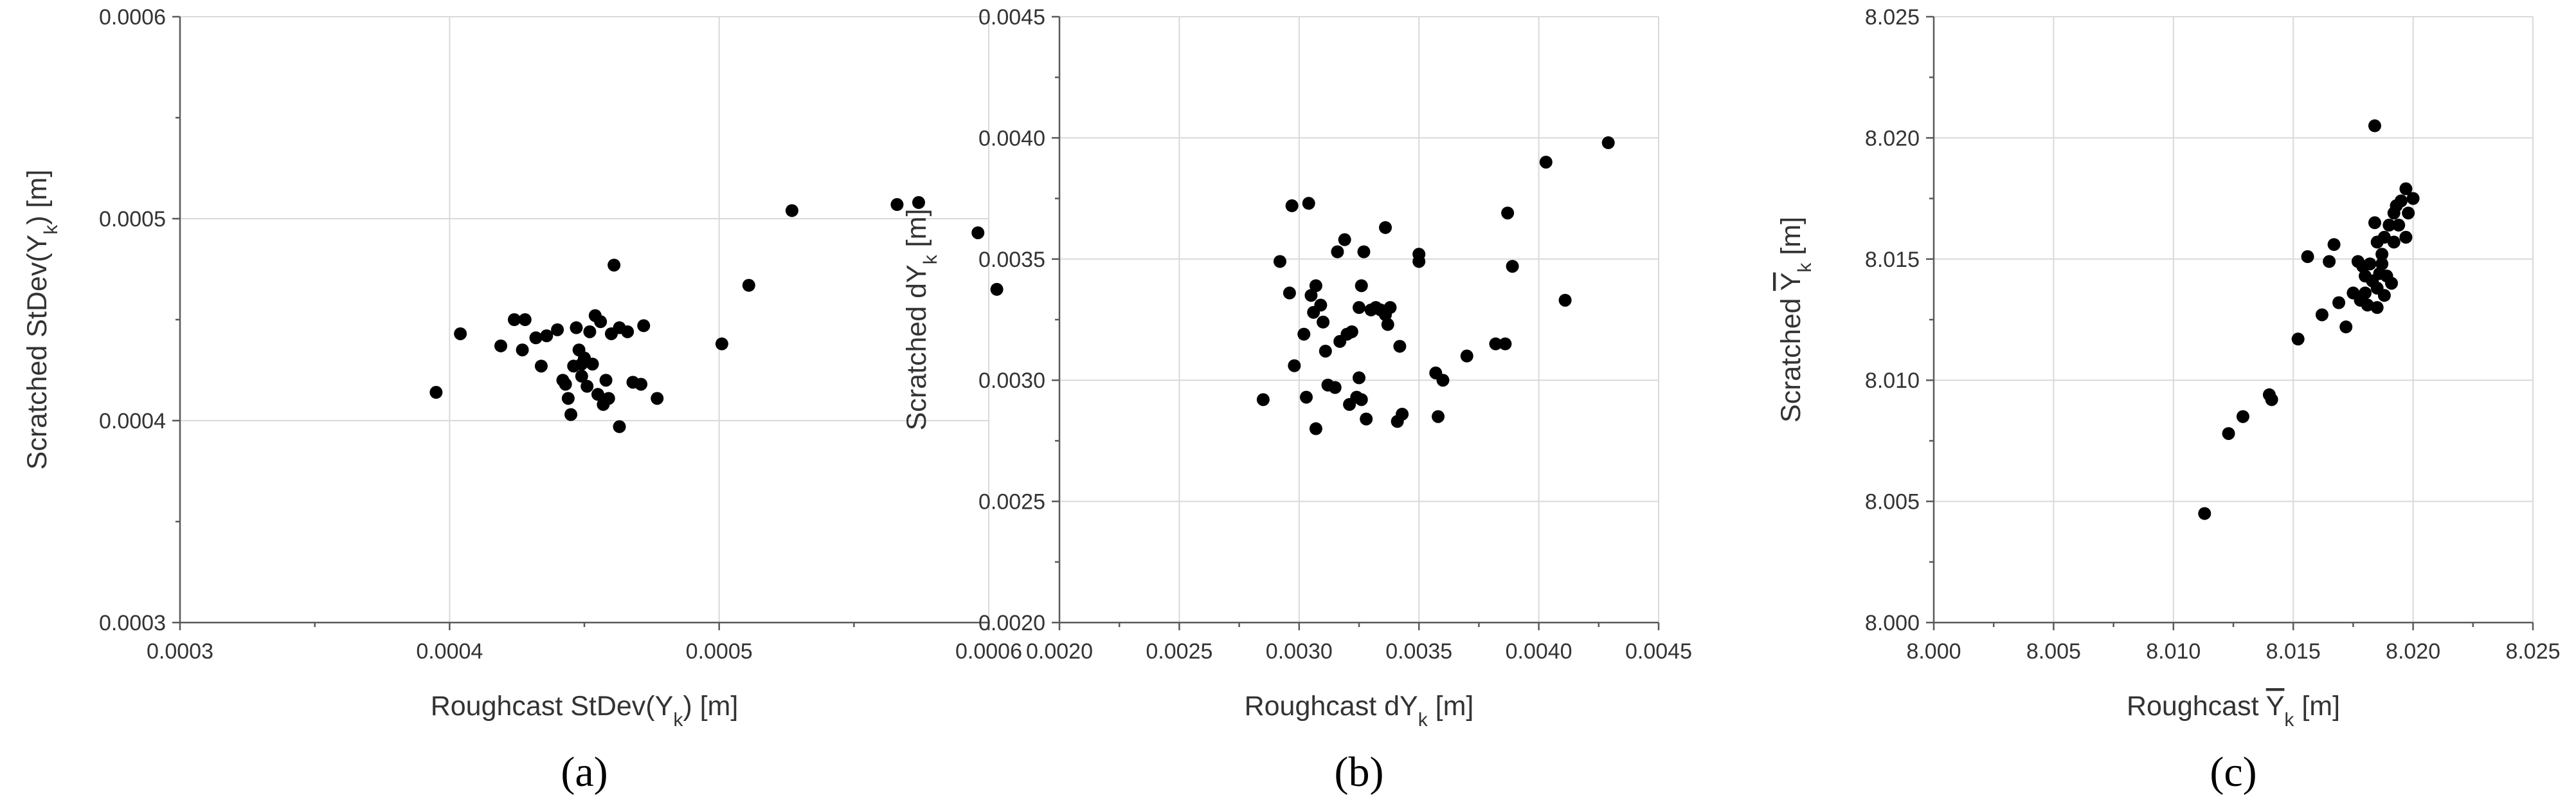 The height and width of the screenshot is (811, 2576). What do you see at coordinates (916, 347) in the screenshot?
I see `axis-title-text: Scratched dY` at bounding box center [916, 347].